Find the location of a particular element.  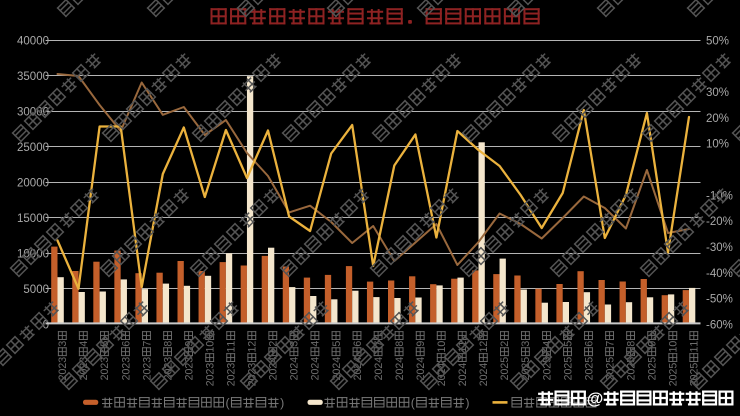

svg-text: 30% is located at coordinates (717, 93).